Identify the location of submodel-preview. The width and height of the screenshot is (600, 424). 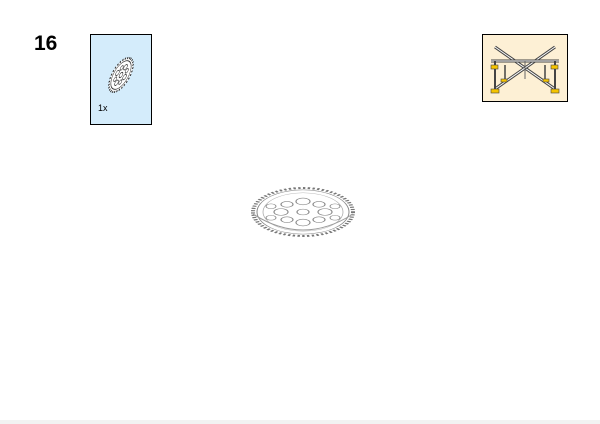
(525, 68).